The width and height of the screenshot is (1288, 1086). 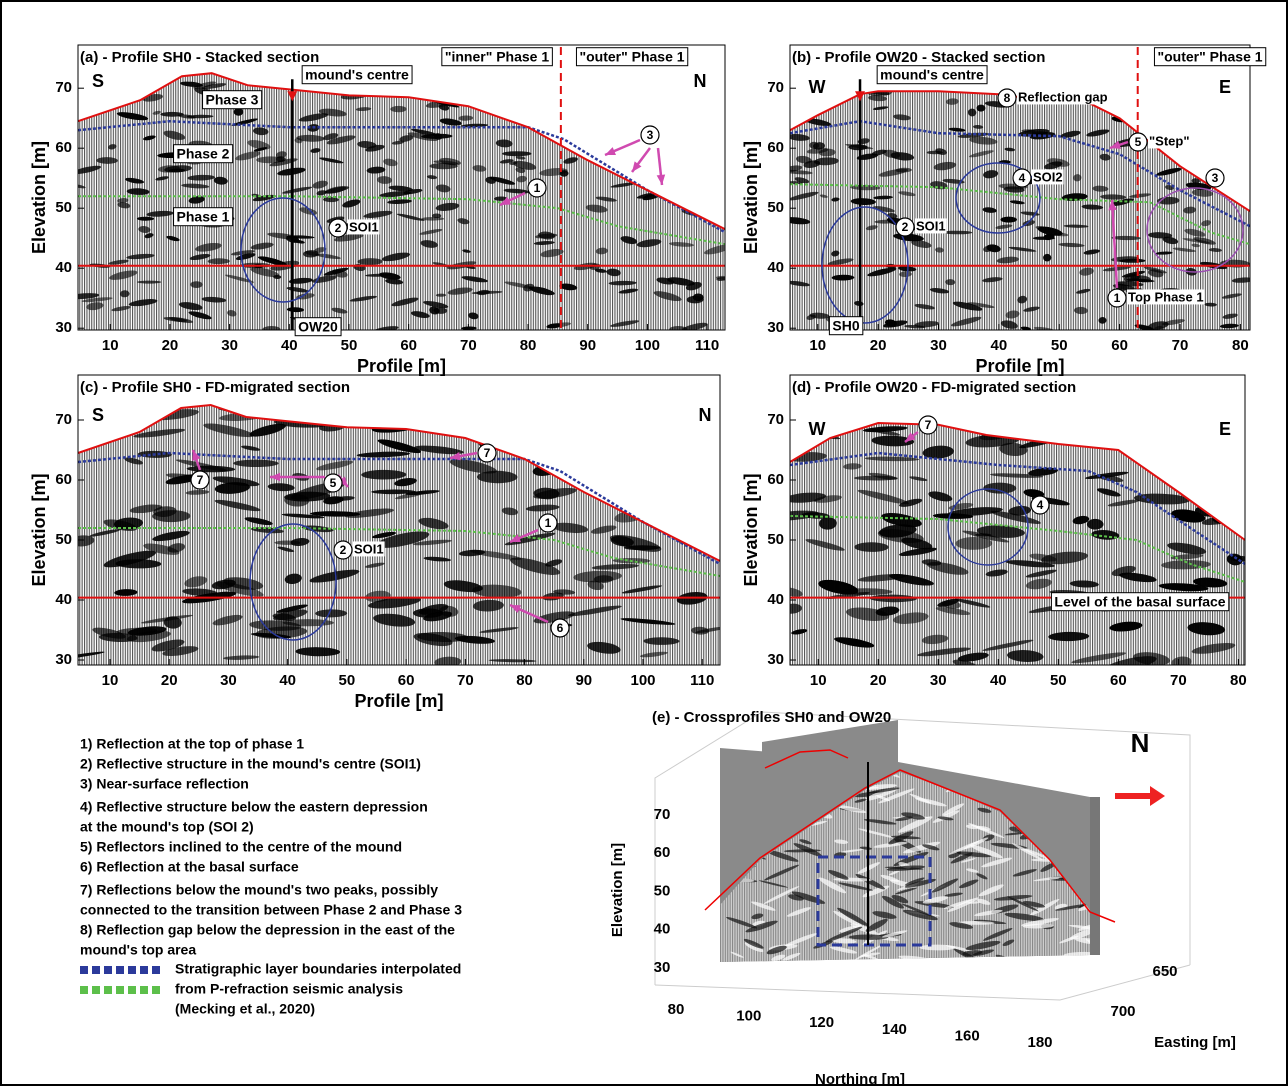 I want to click on y-axis-label: Elevation [m], so click(x=751, y=529).